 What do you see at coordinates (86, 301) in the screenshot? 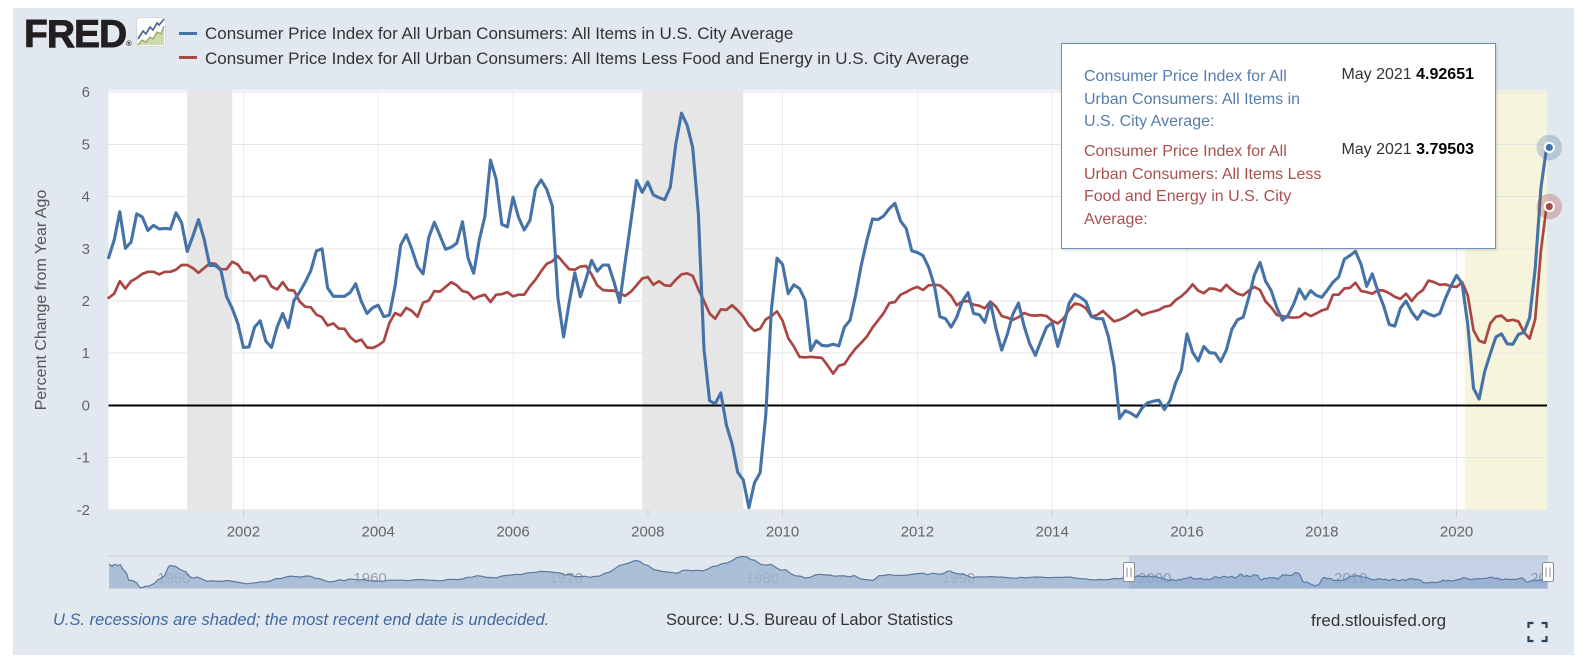
I see `svg-text: 2` at bounding box center [86, 301].